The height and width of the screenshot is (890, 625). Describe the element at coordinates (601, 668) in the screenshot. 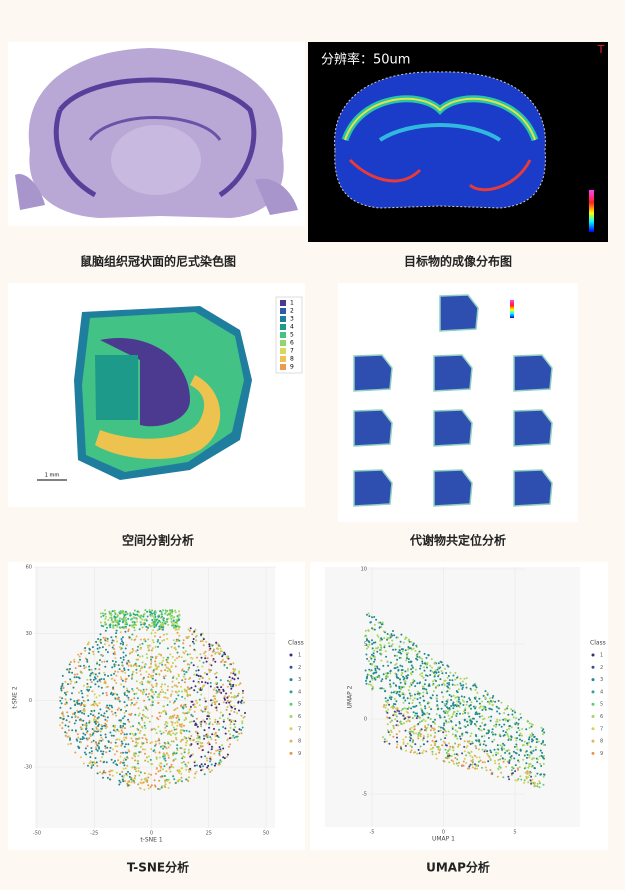

I see `legend-label: 2` at that location.